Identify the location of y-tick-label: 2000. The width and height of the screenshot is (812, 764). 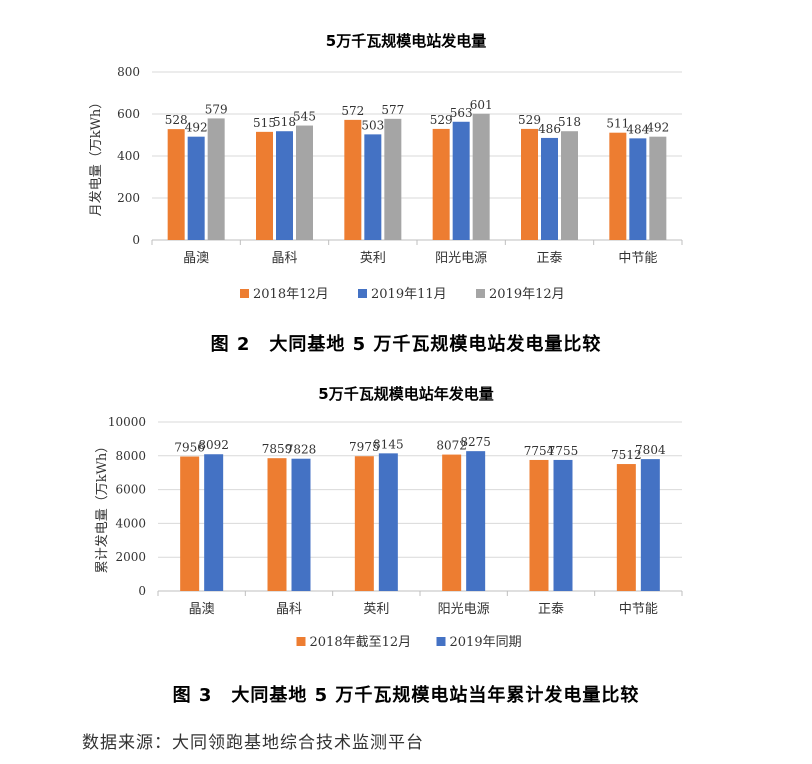
(130, 557).